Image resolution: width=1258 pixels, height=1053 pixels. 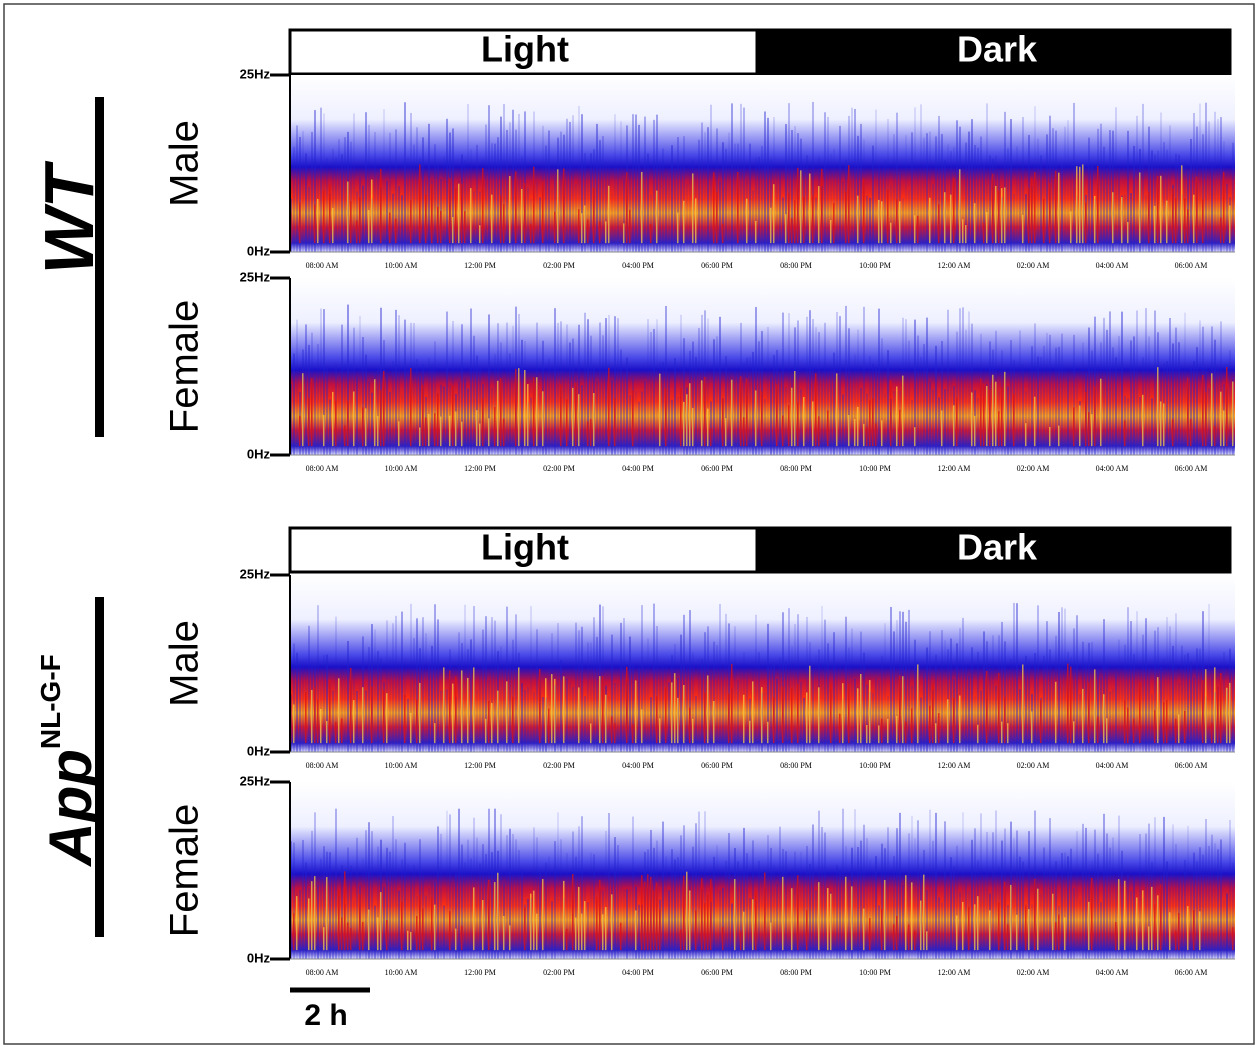 What do you see at coordinates (875, 765) in the screenshot?
I see `time-label: 10:00 PM` at bounding box center [875, 765].